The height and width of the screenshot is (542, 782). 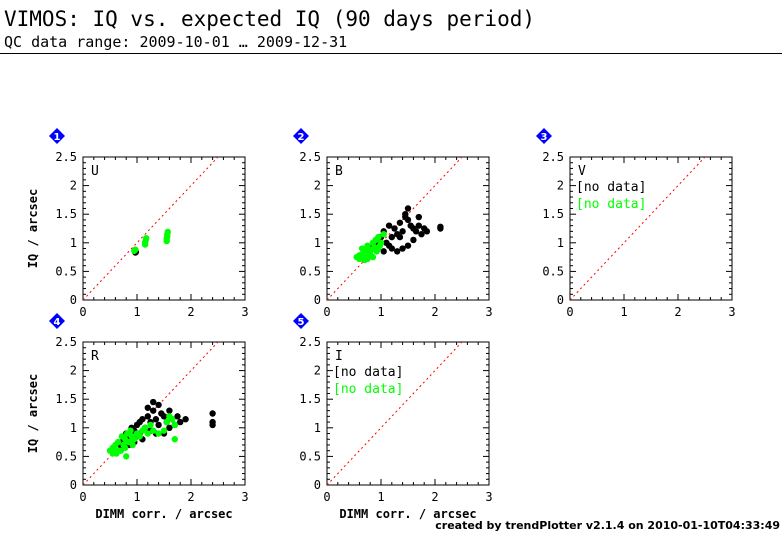 I want to click on no-data-label: [no data], so click(x=368, y=372).